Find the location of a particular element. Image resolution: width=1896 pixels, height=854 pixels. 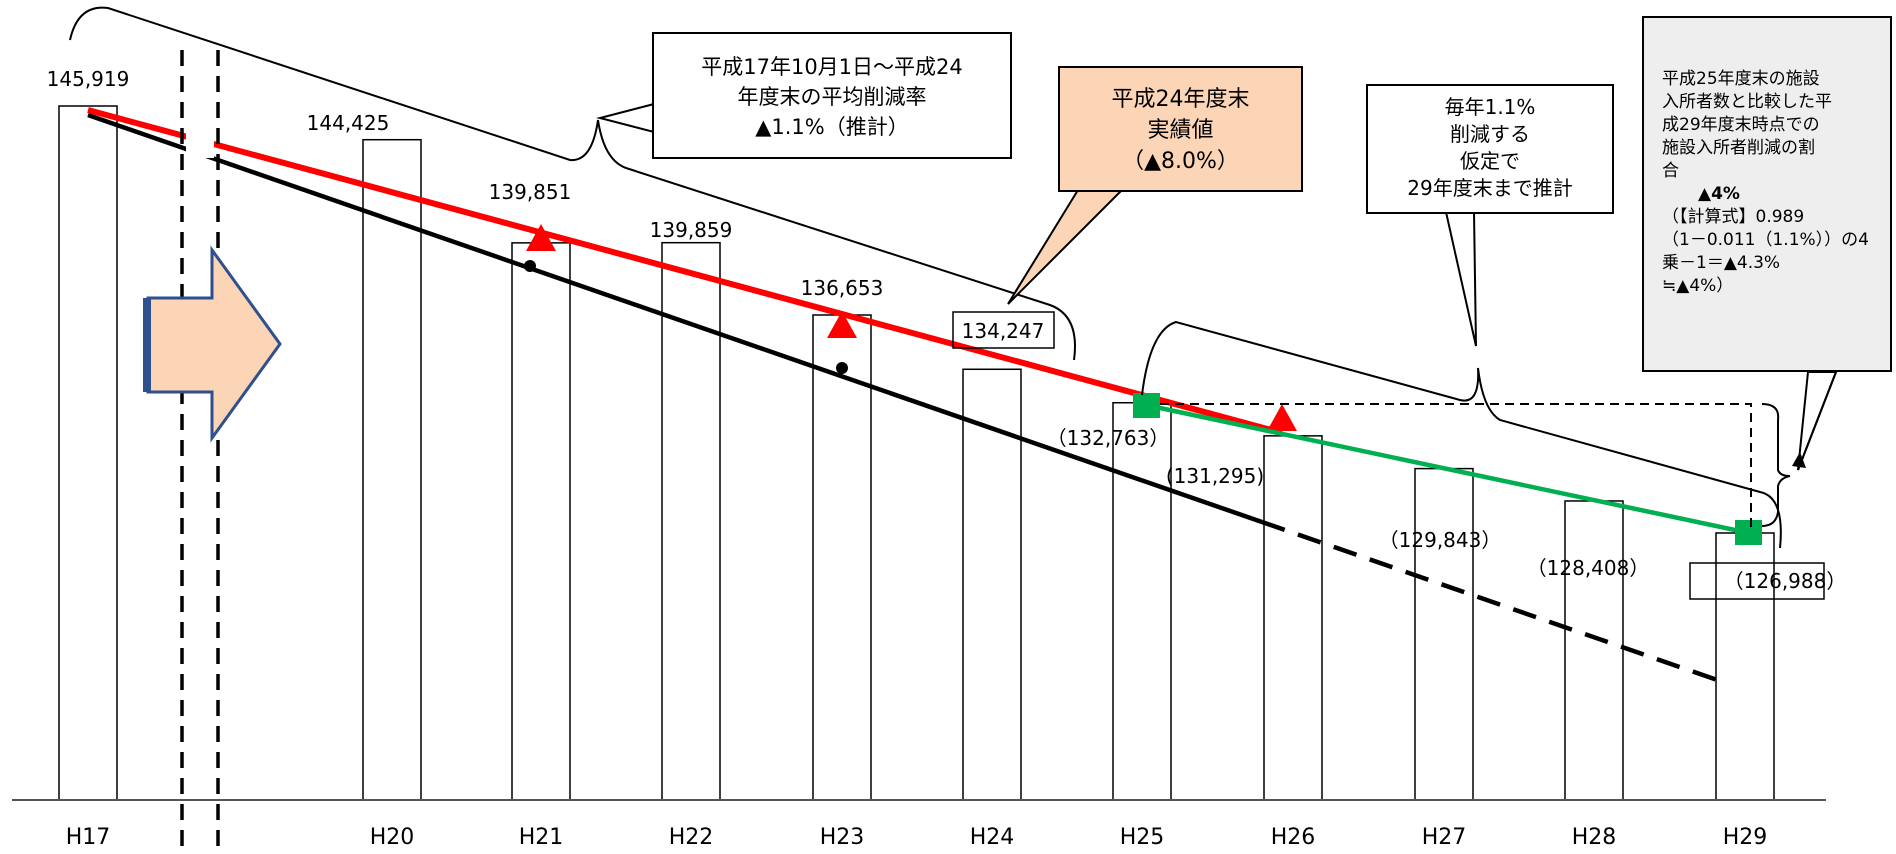

assume-callout: 毎年1.1% 削減する 仮定で 29年度末まで推計 is located at coordinates (1490, 149).